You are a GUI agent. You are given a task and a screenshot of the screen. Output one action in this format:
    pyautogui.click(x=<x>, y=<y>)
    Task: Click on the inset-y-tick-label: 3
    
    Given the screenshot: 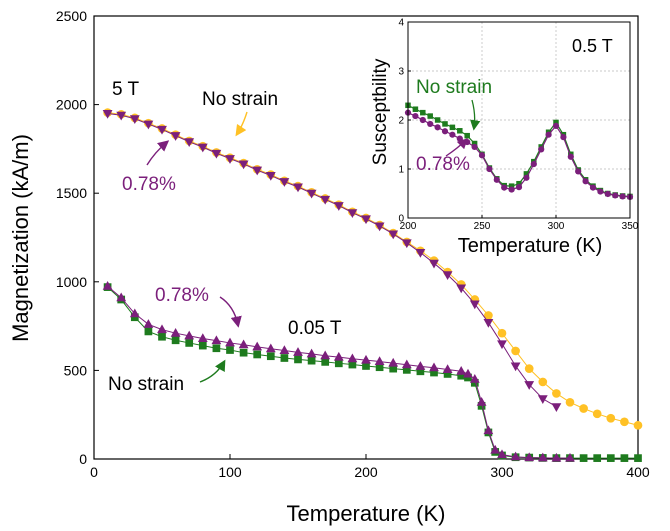 What is the action you would take?
    pyautogui.click(x=401, y=72)
    